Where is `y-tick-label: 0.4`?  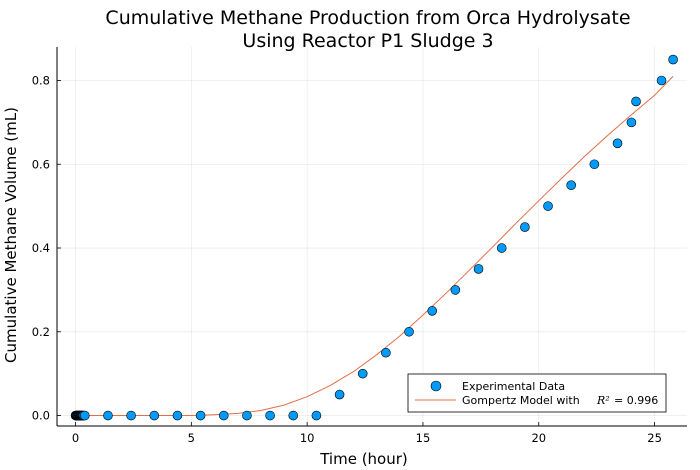 y-tick-label: 0.4 is located at coordinates (41, 248).